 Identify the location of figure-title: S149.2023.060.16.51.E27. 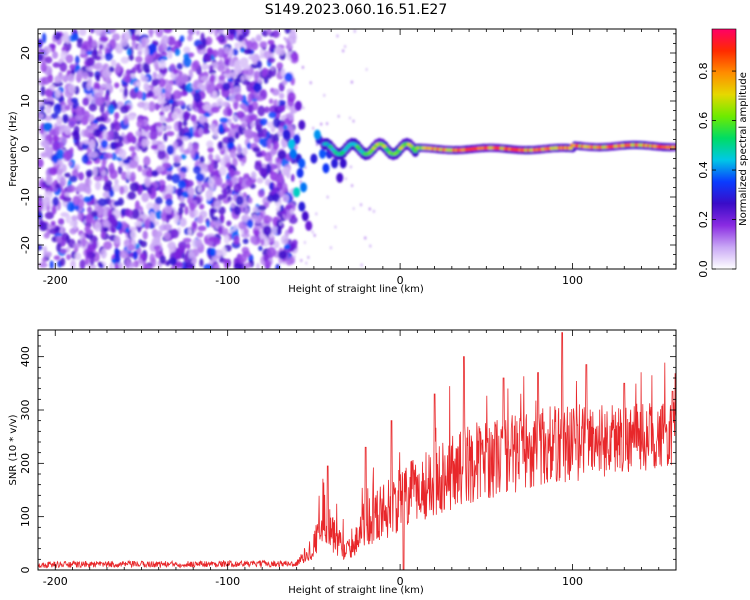
(356, 10).